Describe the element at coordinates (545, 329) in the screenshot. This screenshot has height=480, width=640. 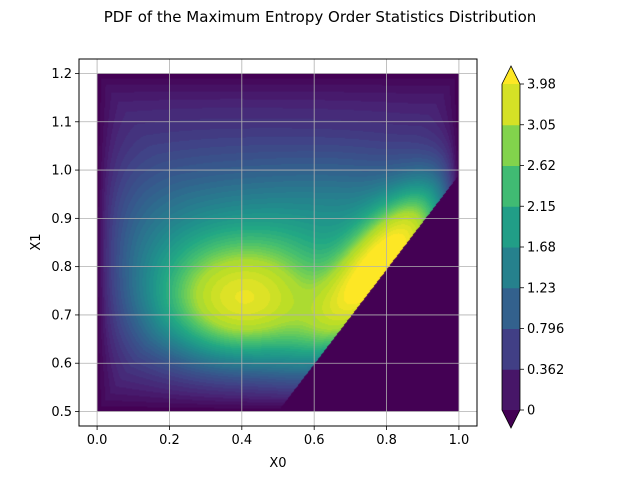
I see `colorbar-tick-label: 0.796` at that location.